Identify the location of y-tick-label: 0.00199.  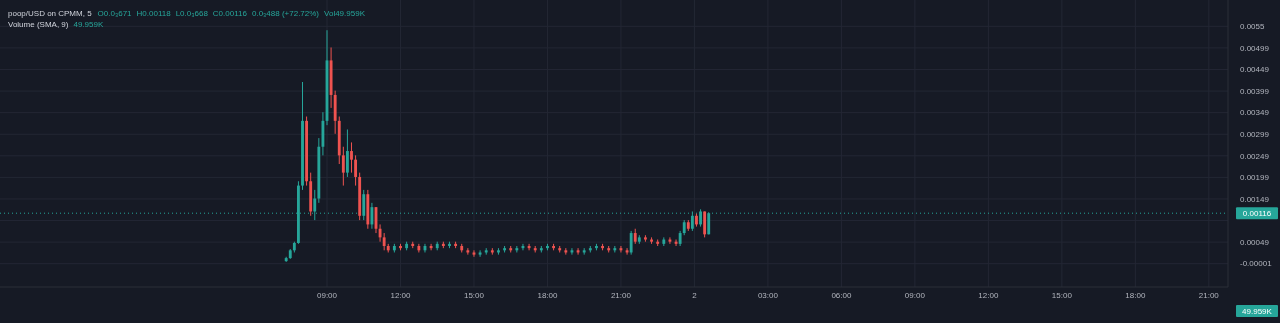
(1255, 178).